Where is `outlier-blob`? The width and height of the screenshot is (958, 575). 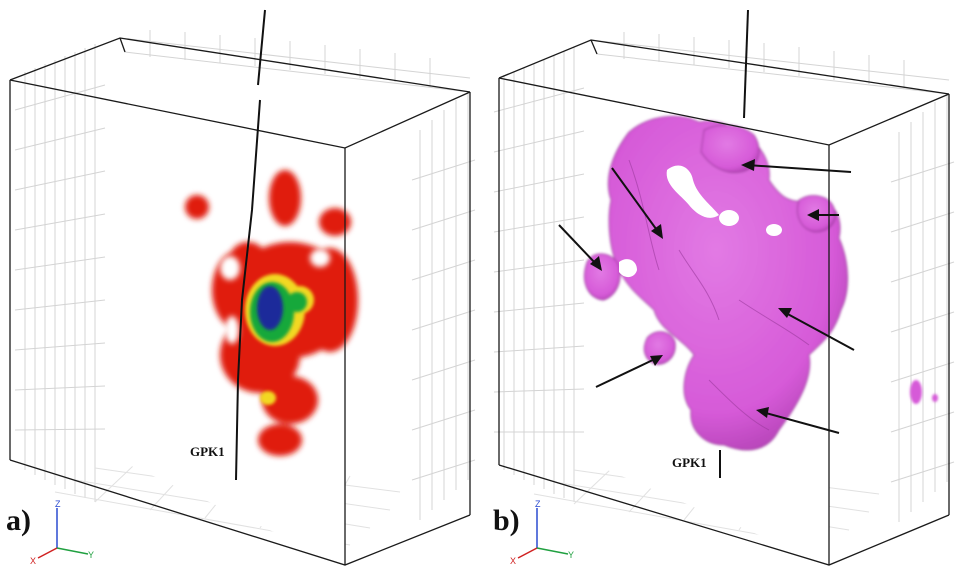
outlier-blob is located at coordinates (916, 392).